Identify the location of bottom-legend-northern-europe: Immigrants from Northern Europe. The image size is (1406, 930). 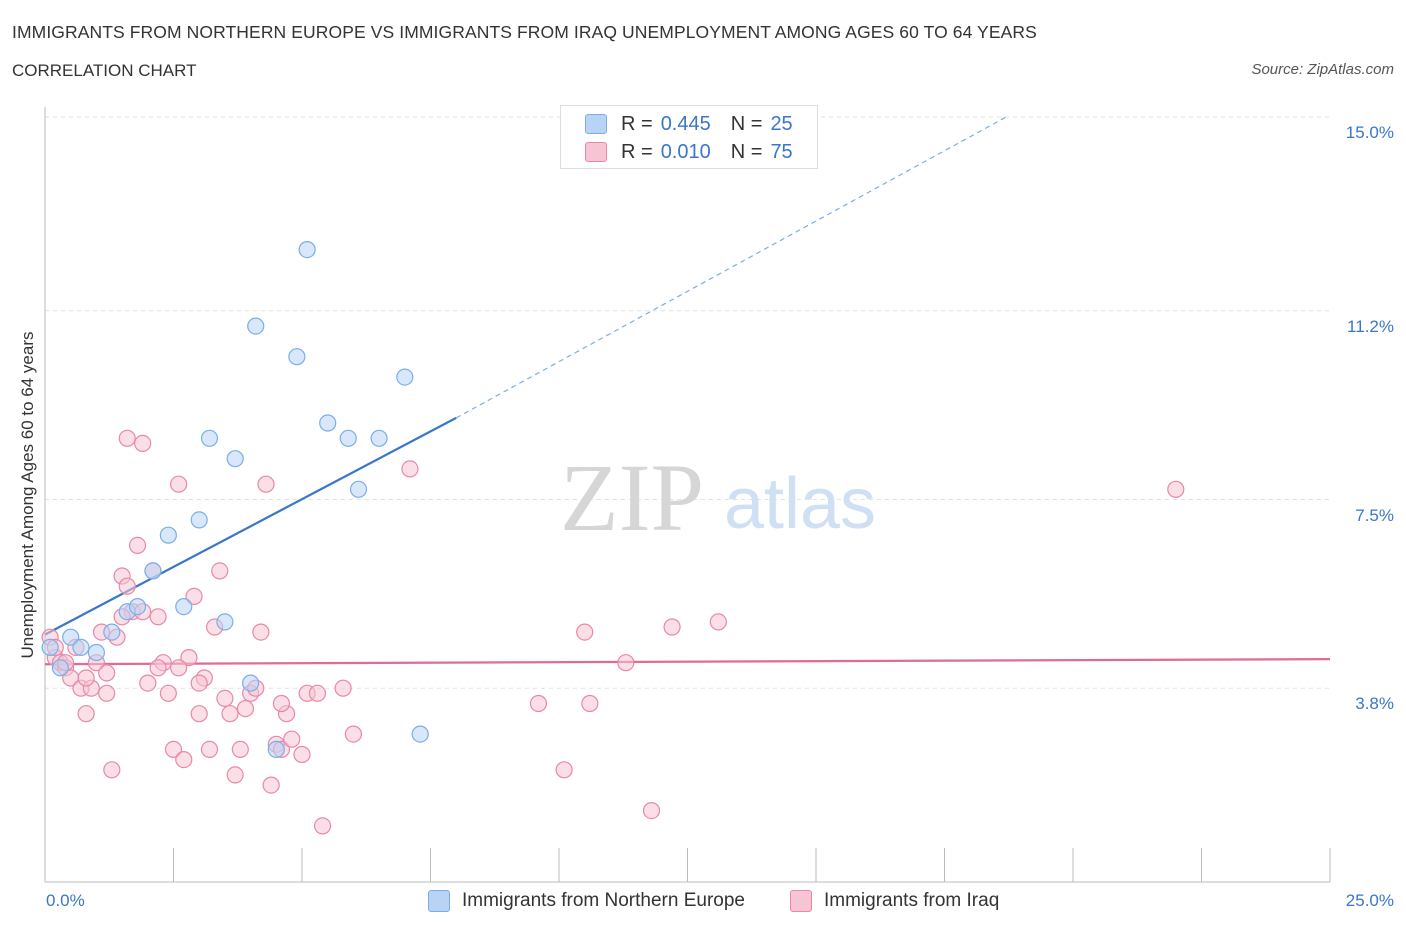
(586, 901).